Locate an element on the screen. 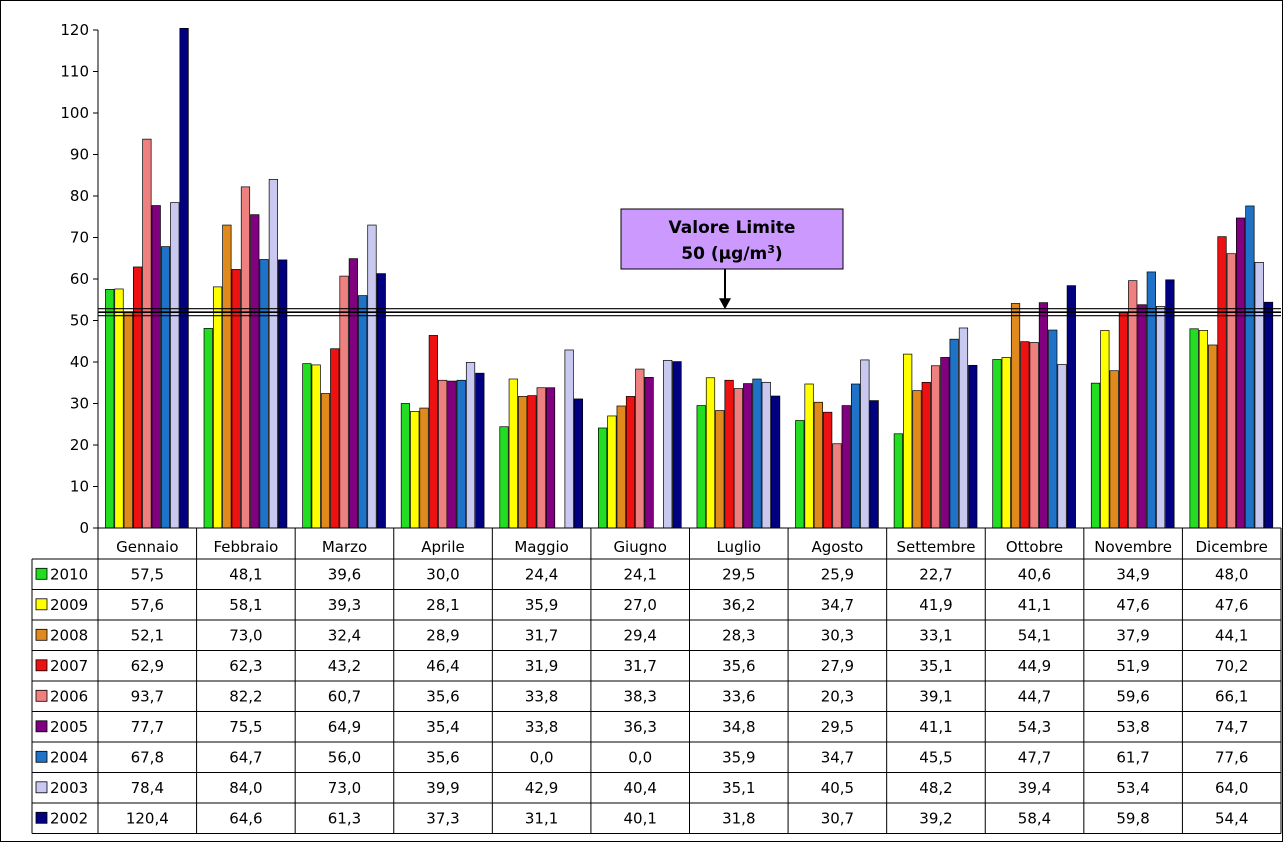 The width and height of the screenshot is (1284, 843). data-label: 48,1 is located at coordinates (245, 574).